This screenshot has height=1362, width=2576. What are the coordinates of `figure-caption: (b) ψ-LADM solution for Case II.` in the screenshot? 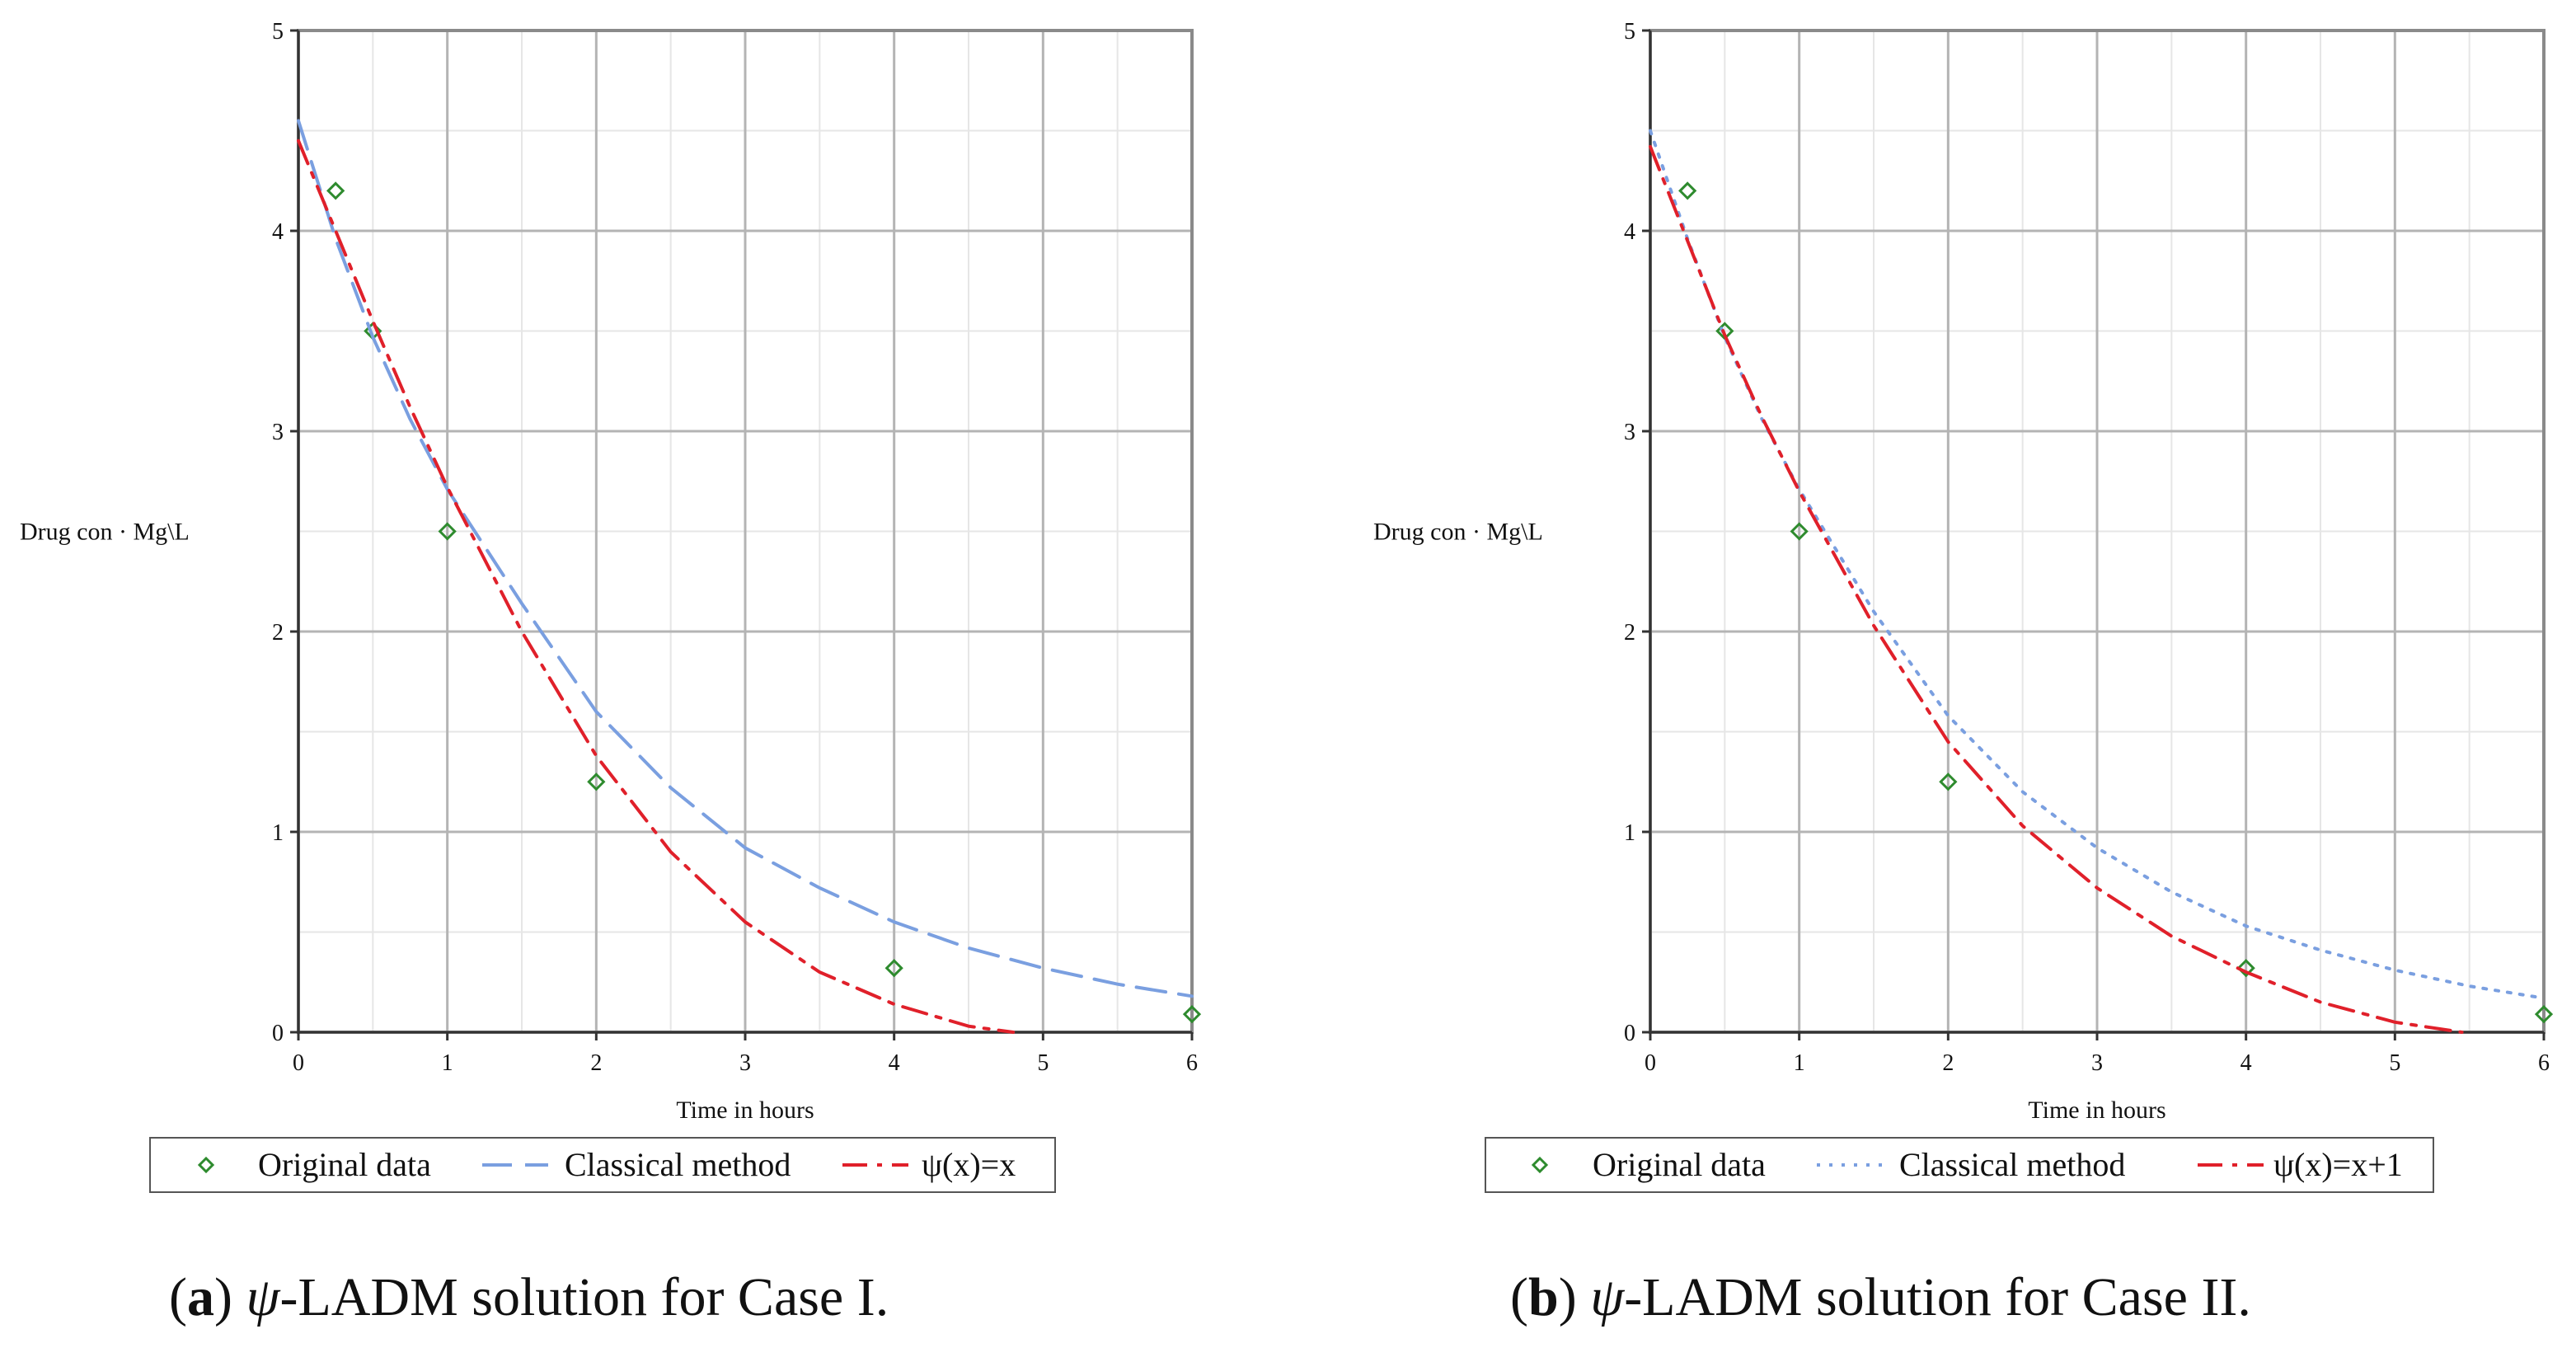 It's located at (1880, 1297).